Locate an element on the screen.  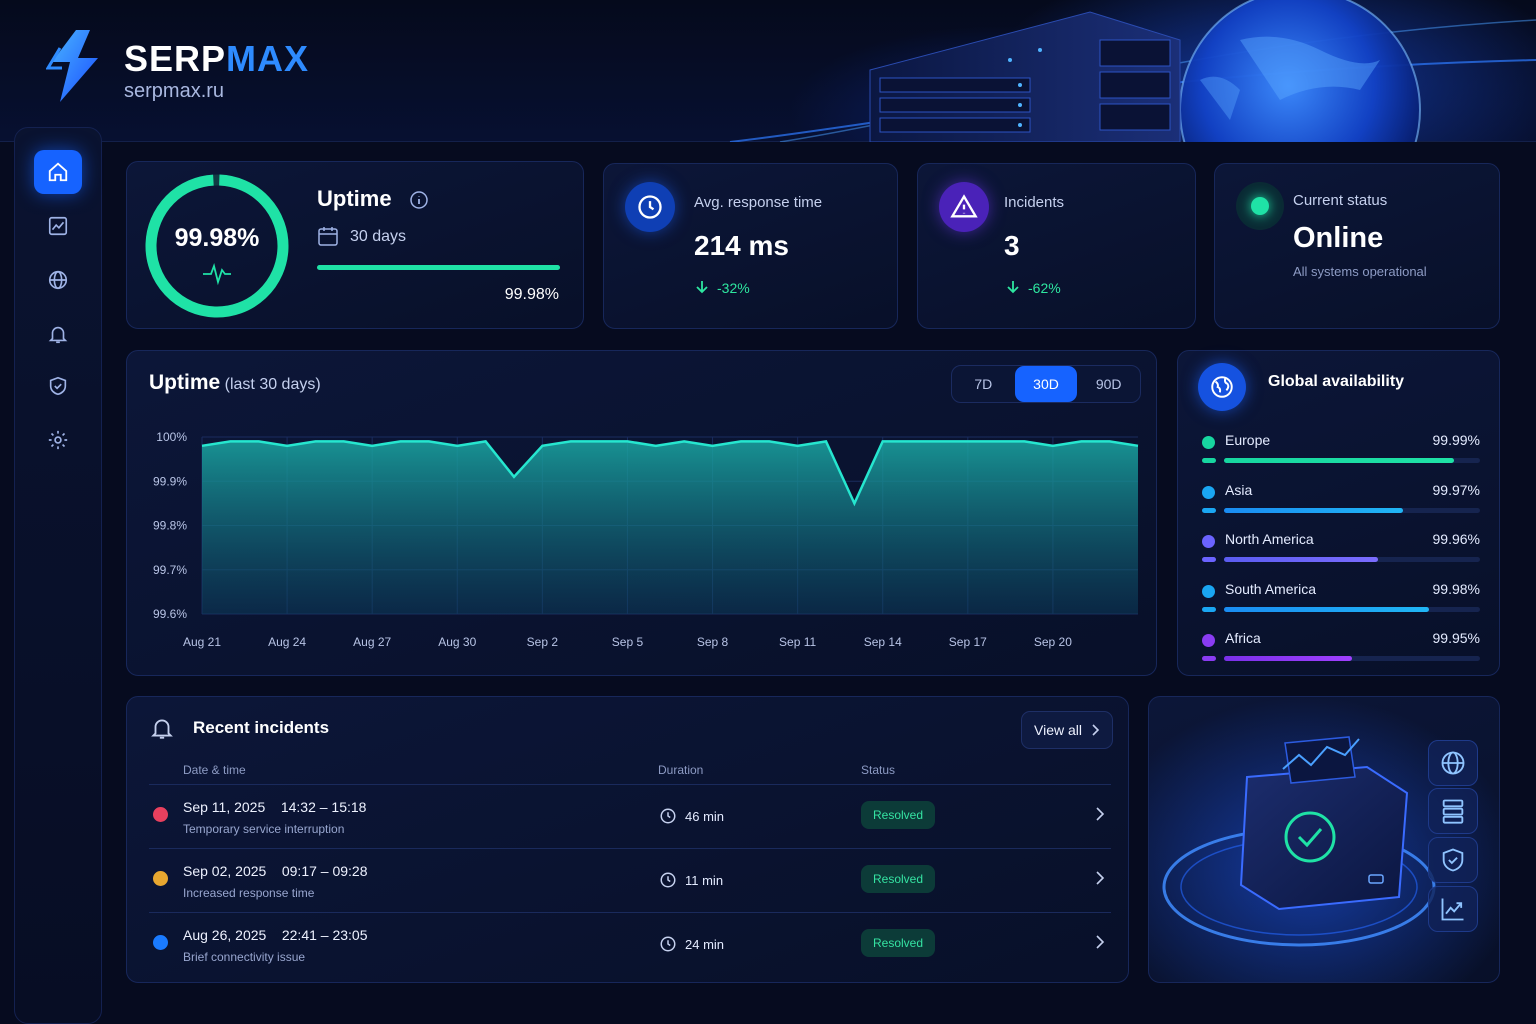
illustration-chart-button is located at coordinates (1453, 909).